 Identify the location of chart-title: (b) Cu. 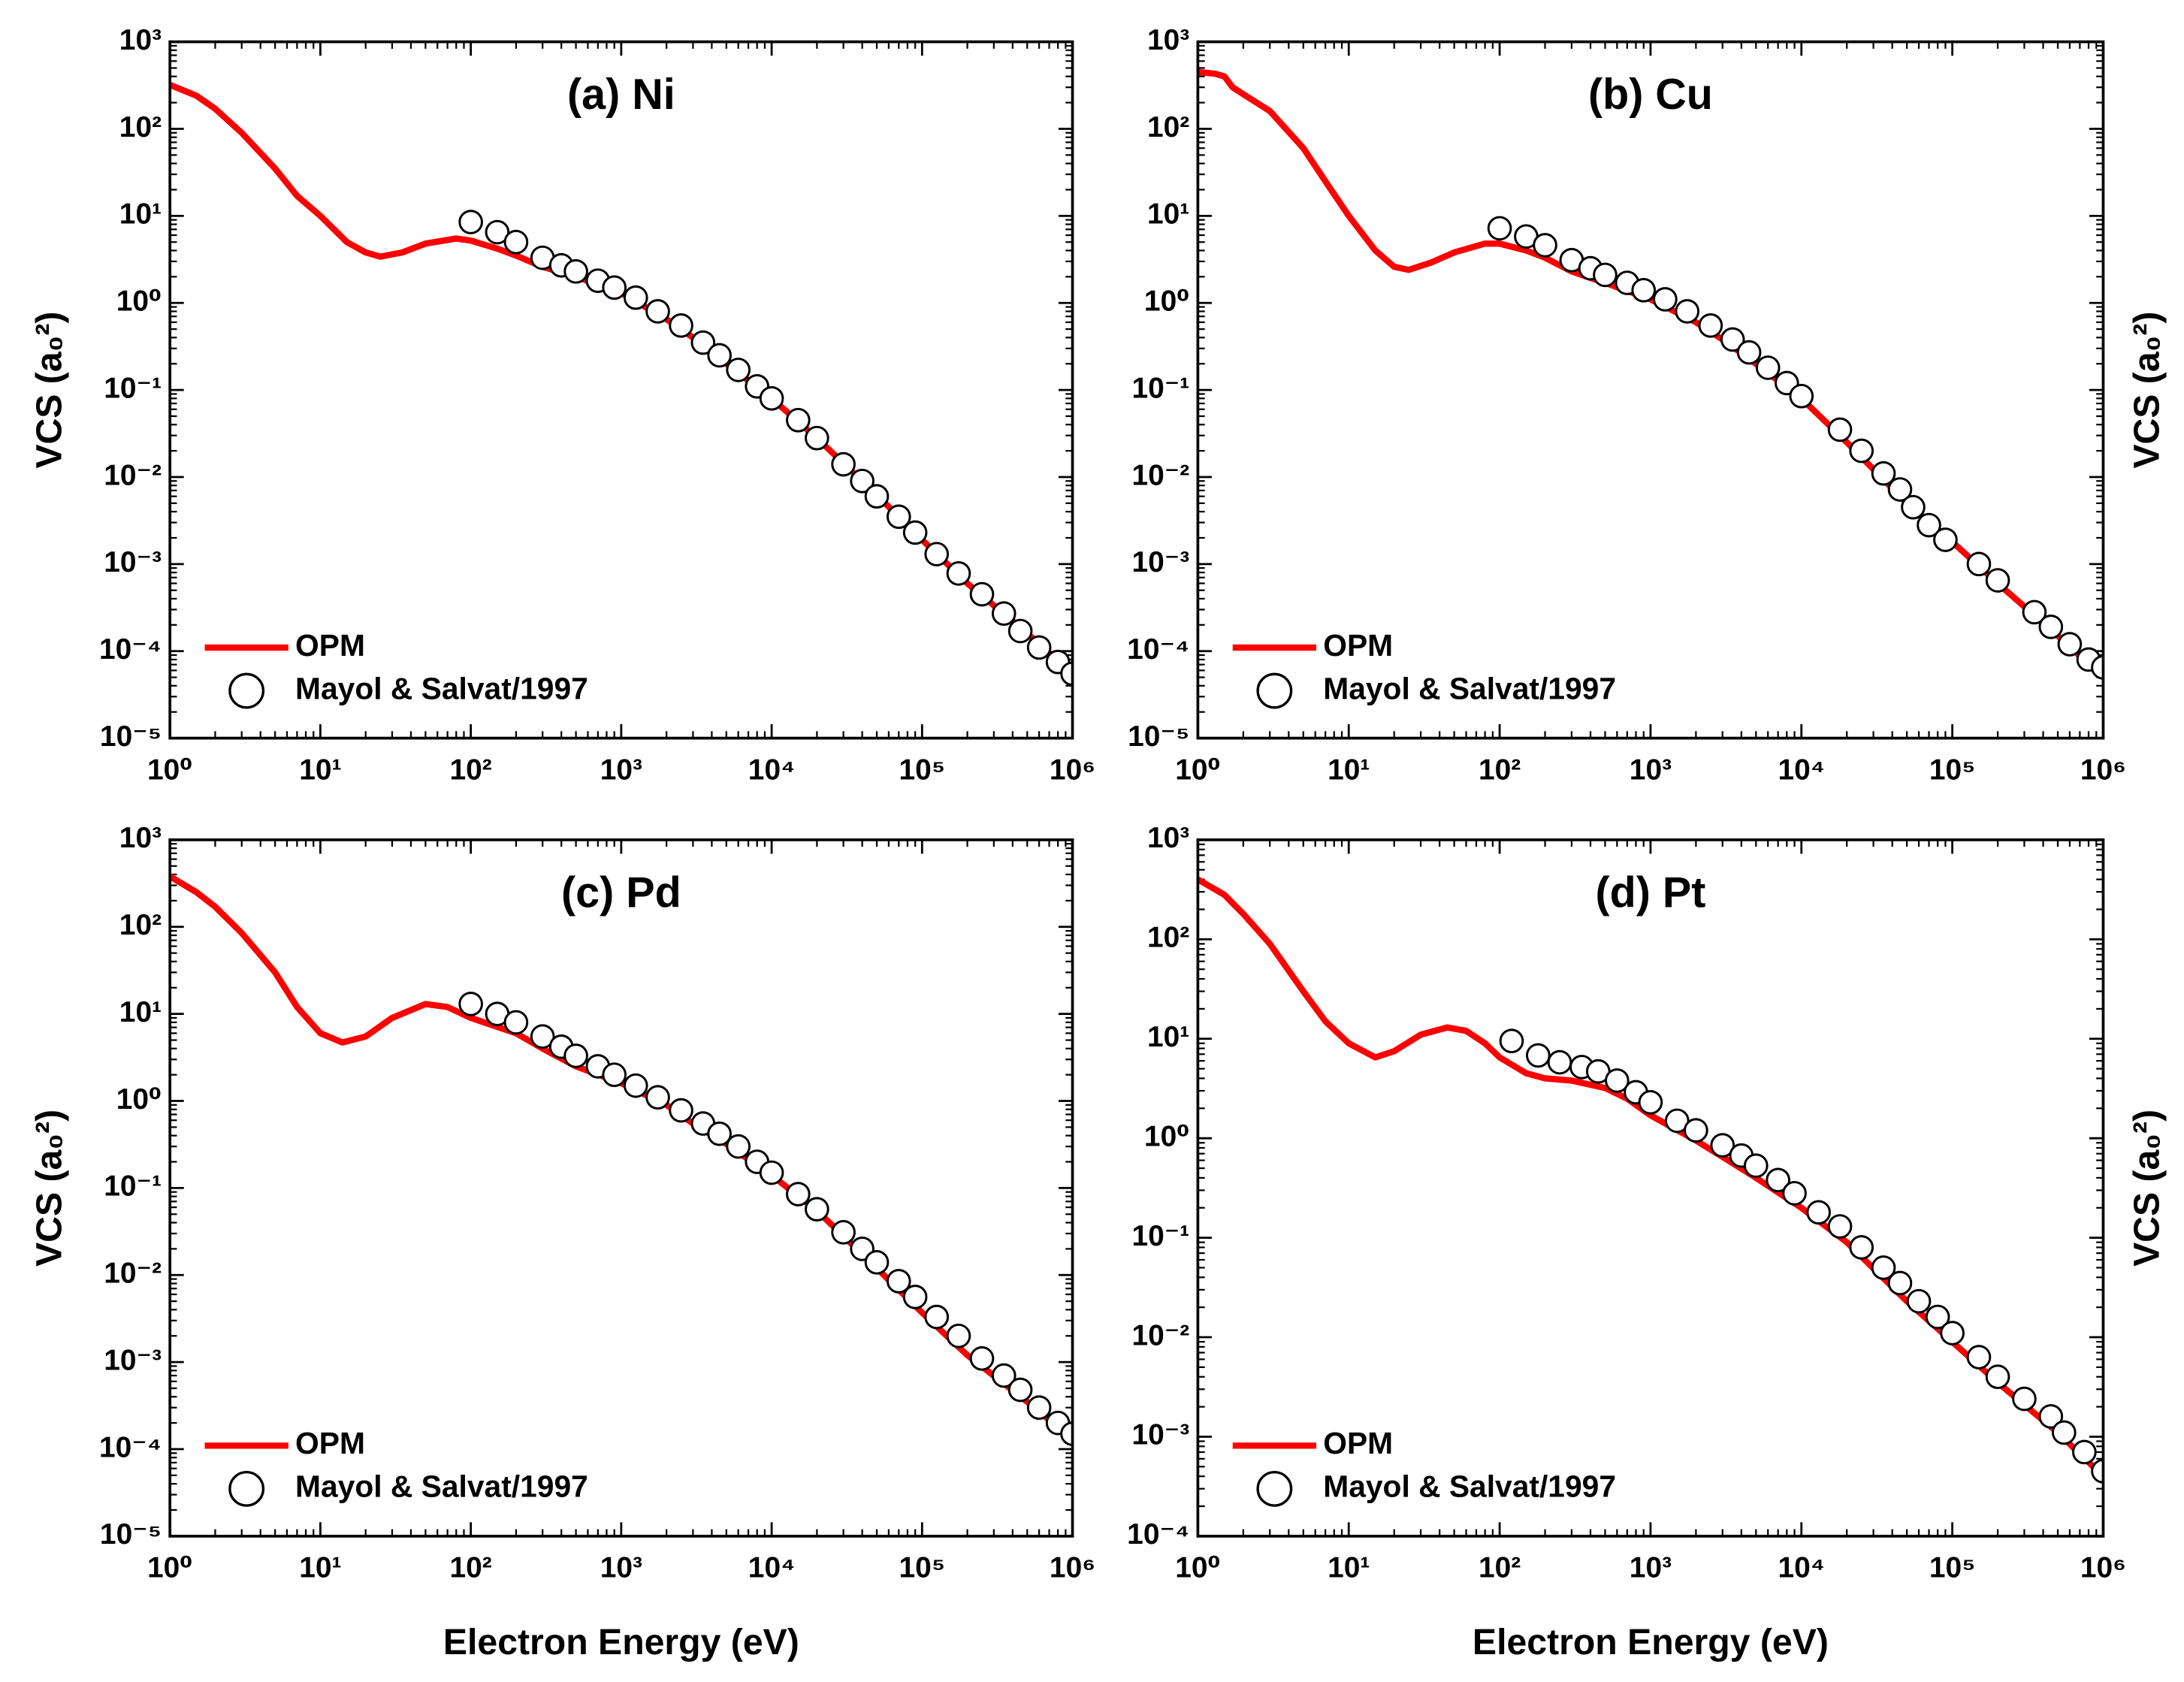
(1650, 95).